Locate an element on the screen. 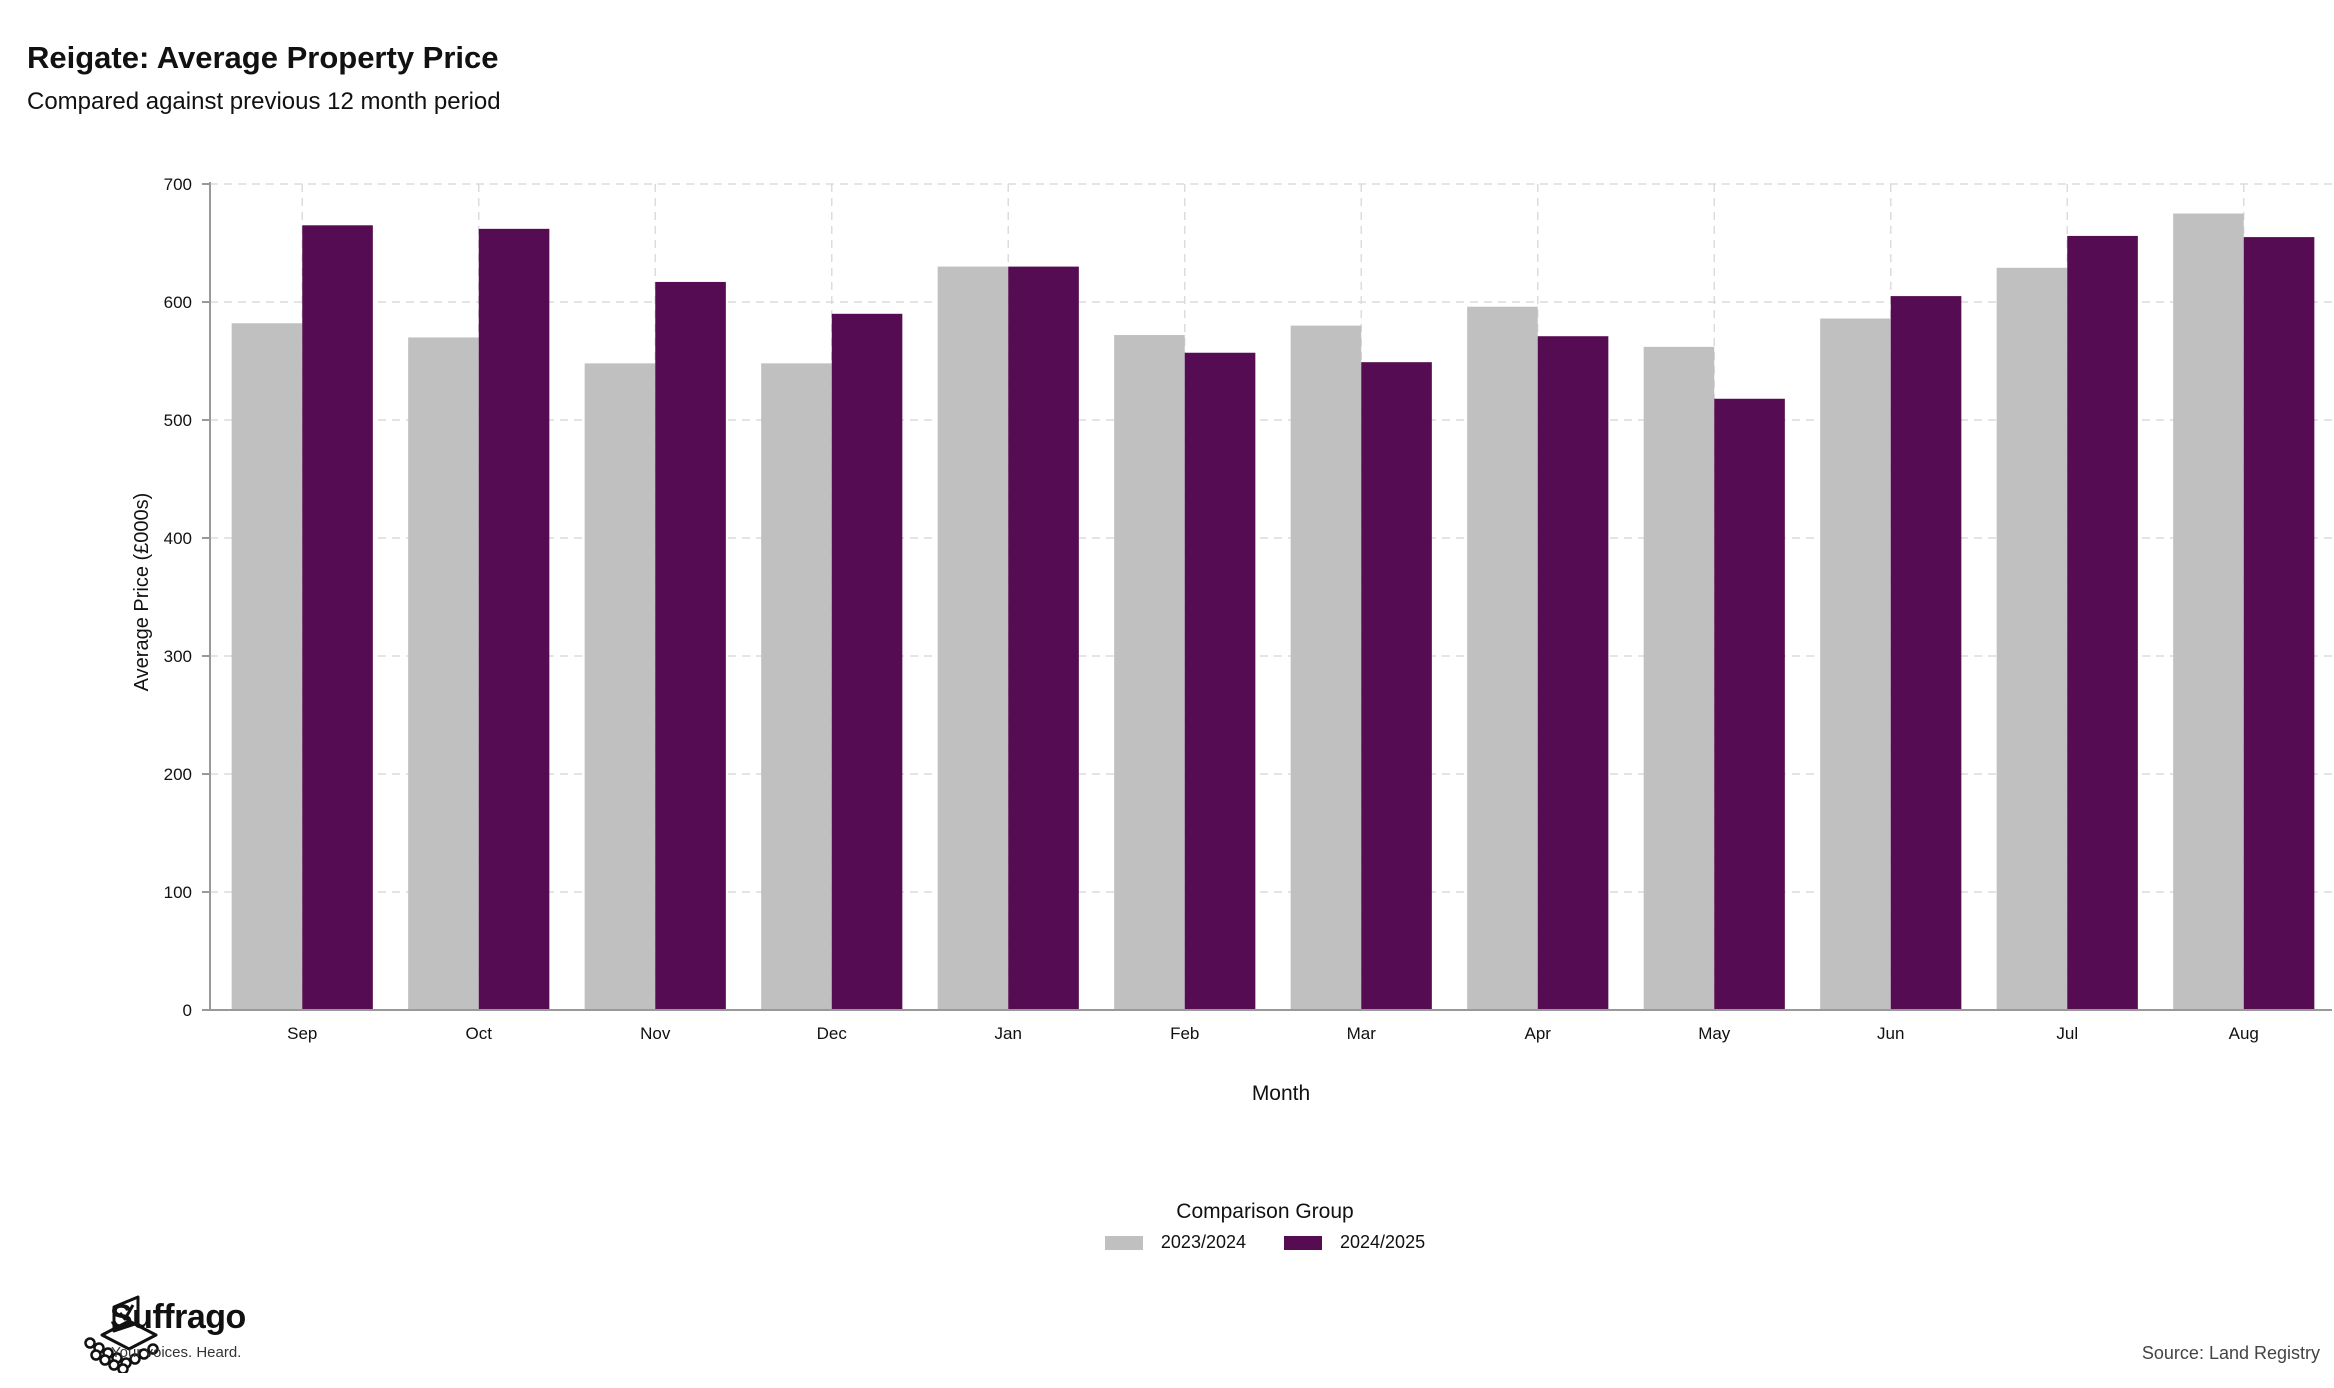  x-tick-label: May is located at coordinates (1714, 1033).